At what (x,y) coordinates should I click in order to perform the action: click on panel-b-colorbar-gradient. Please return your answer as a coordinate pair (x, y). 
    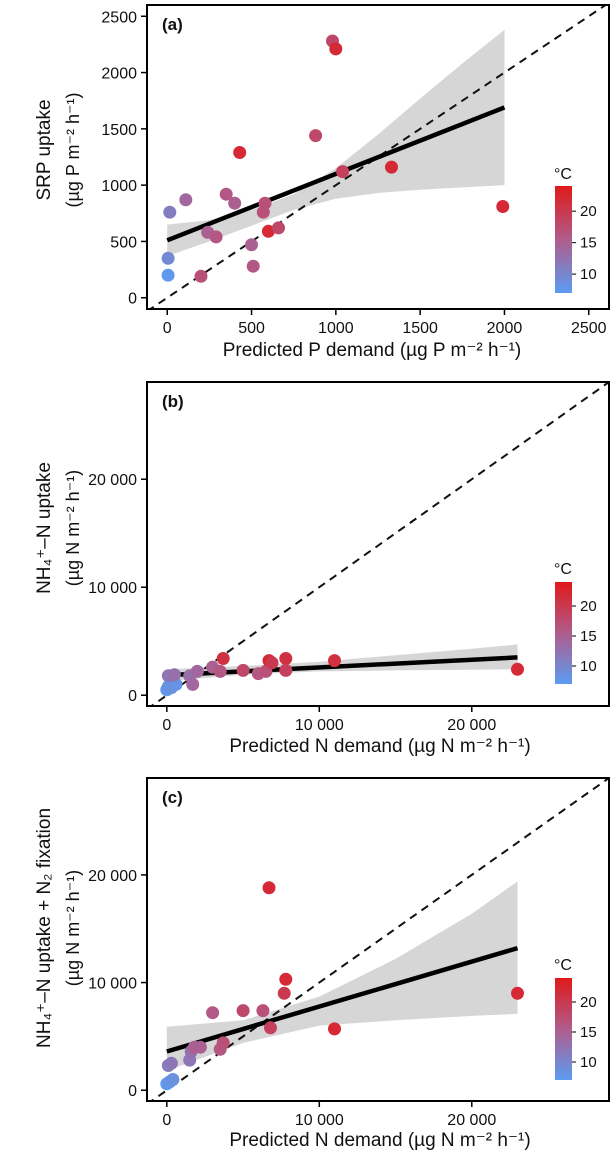
    Looking at the image, I should click on (563, 633).